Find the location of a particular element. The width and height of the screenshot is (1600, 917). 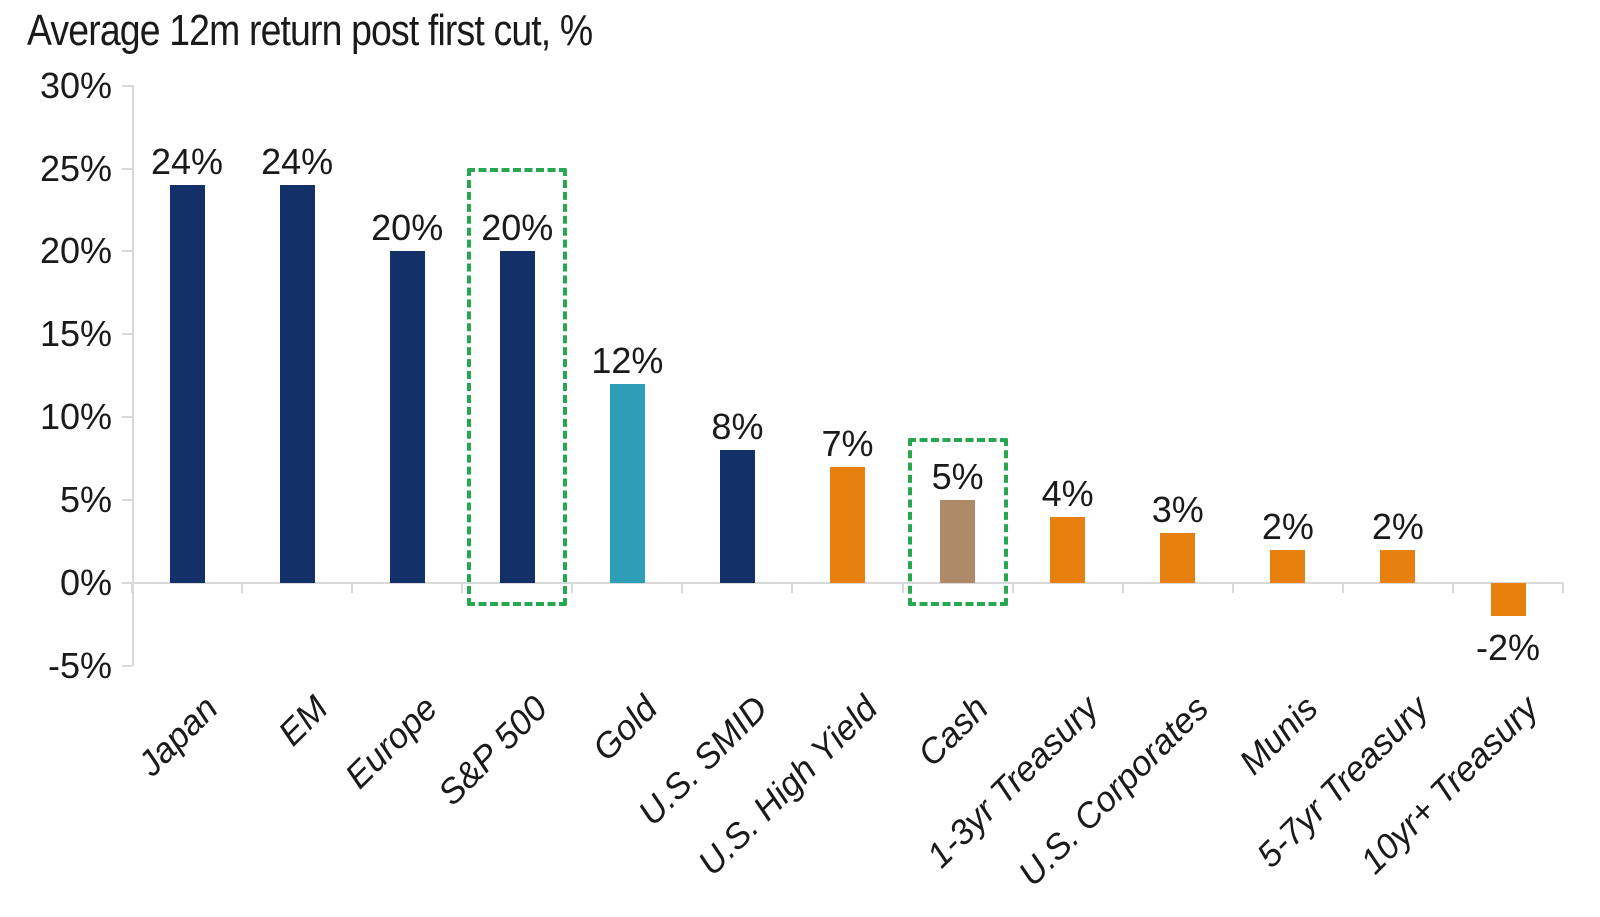

bar-munis is located at coordinates (1288, 566).